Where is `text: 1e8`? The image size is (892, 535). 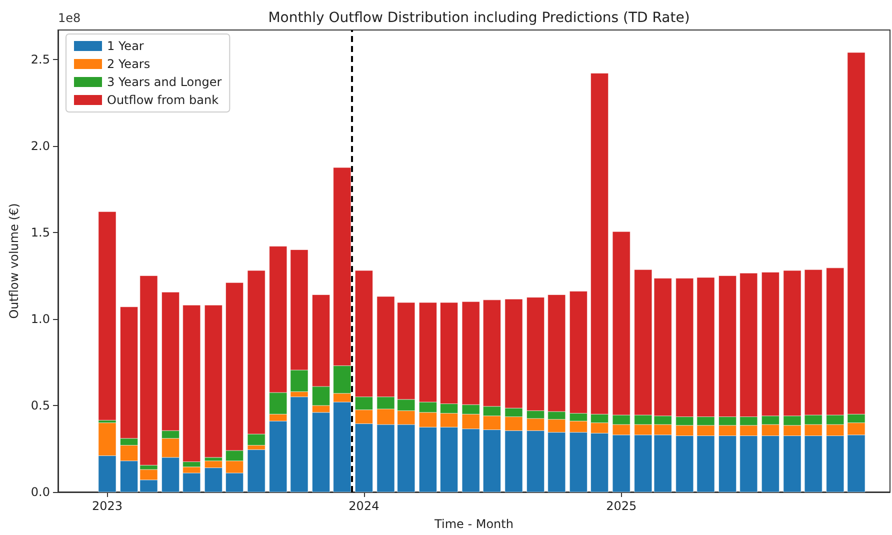
text: 1e8 is located at coordinates (69, 18).